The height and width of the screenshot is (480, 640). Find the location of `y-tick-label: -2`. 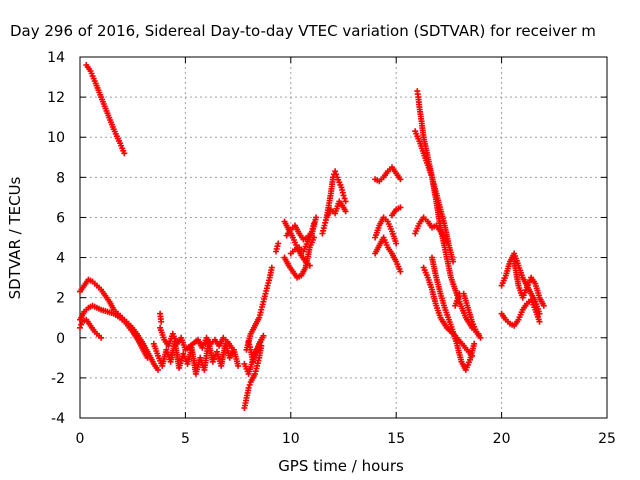

y-tick-label: -2 is located at coordinates (58, 379).